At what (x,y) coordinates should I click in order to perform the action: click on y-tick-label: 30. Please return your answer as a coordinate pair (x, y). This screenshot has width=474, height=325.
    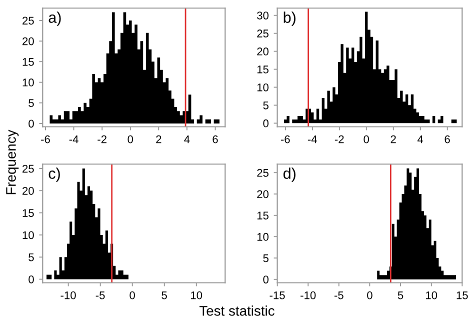
    Looking at the image, I should click on (263, 16).